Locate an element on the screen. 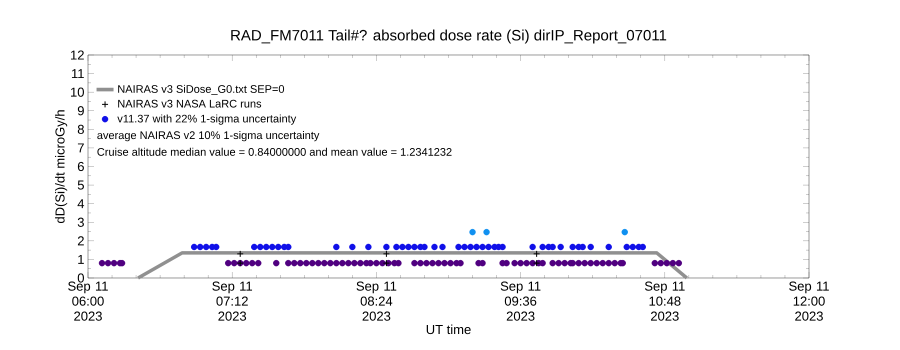  y-tick-label: 8 is located at coordinates (81, 129).